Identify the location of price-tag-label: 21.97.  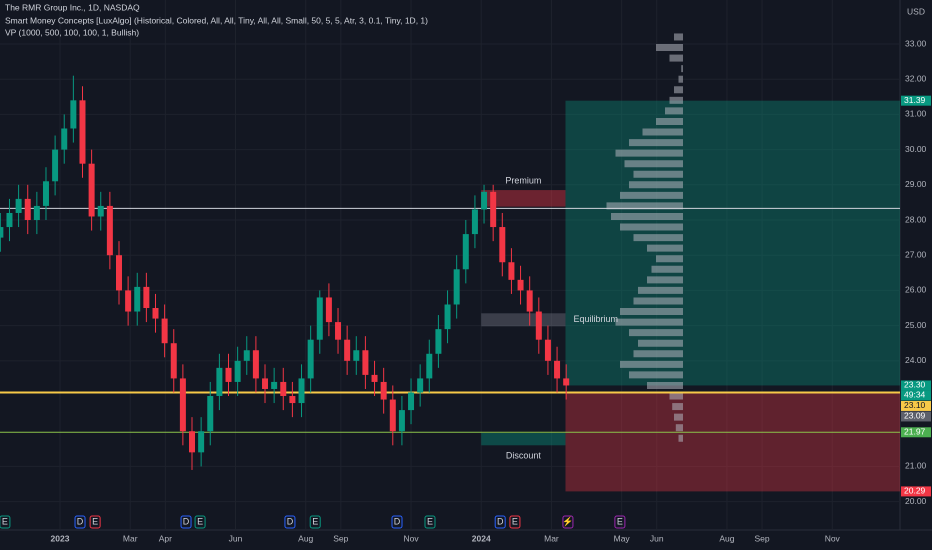
(915, 432).